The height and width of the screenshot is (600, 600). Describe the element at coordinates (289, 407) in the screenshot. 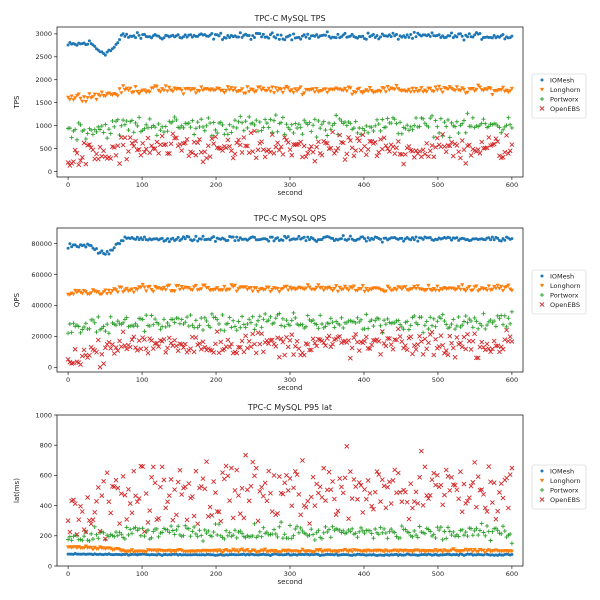

I see `chart-title: TPC-C MySQL P95 lat` at that location.